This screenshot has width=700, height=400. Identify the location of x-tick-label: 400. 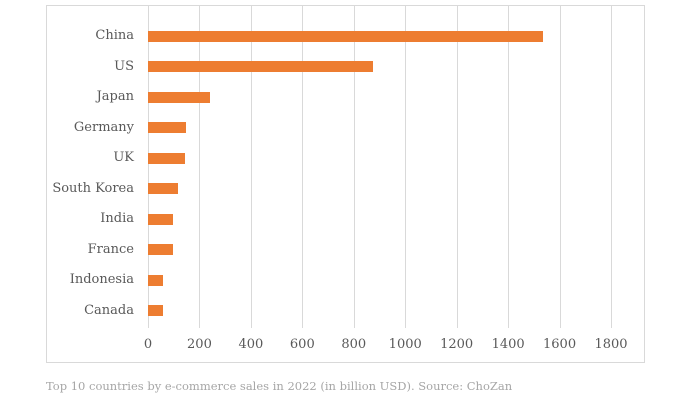
(251, 344).